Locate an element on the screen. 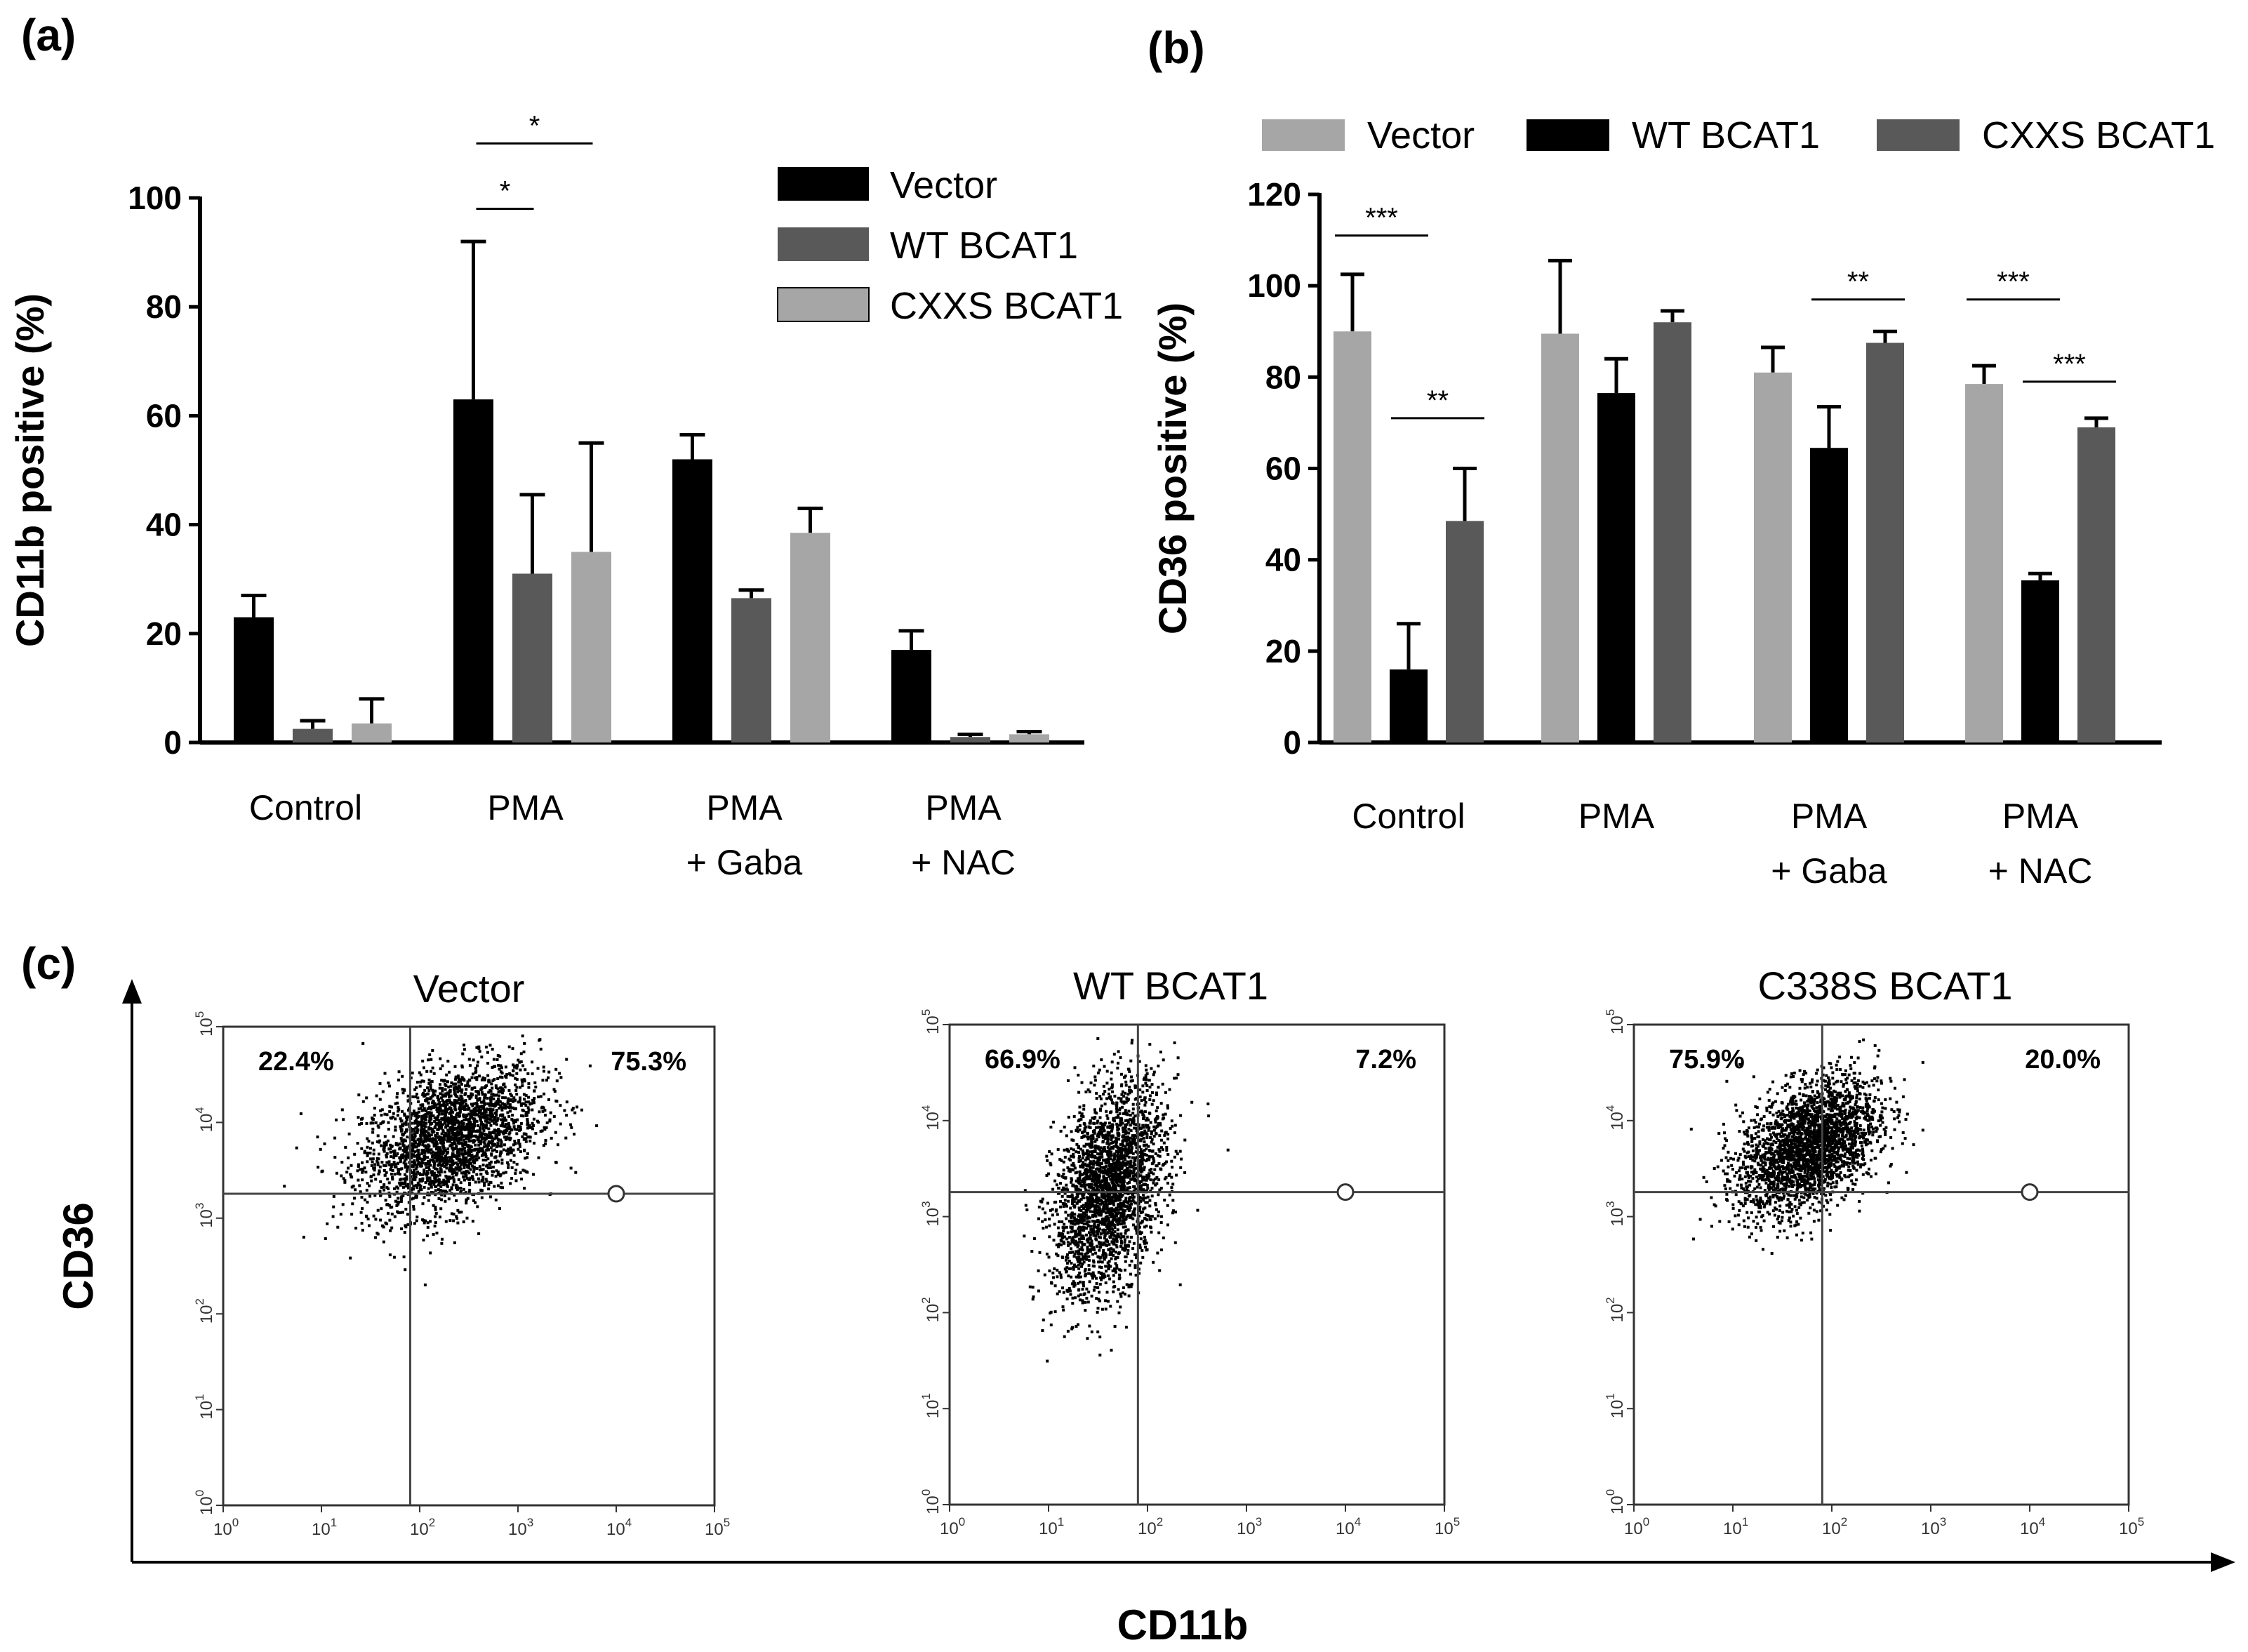 This screenshot has width=2248, height=1652. y-tick-label: 40 is located at coordinates (1283, 560).